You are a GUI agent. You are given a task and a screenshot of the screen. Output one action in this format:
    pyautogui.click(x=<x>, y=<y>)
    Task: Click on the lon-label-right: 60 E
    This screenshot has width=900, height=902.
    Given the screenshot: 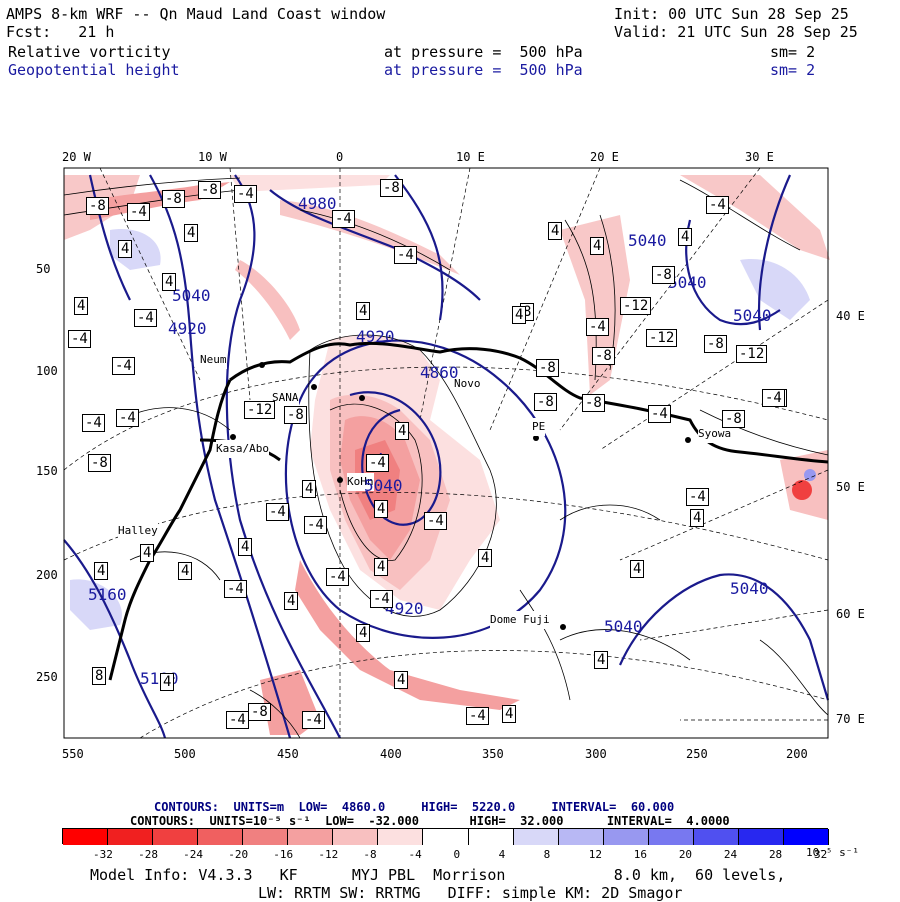 What is the action you would take?
    pyautogui.click(x=850, y=614)
    